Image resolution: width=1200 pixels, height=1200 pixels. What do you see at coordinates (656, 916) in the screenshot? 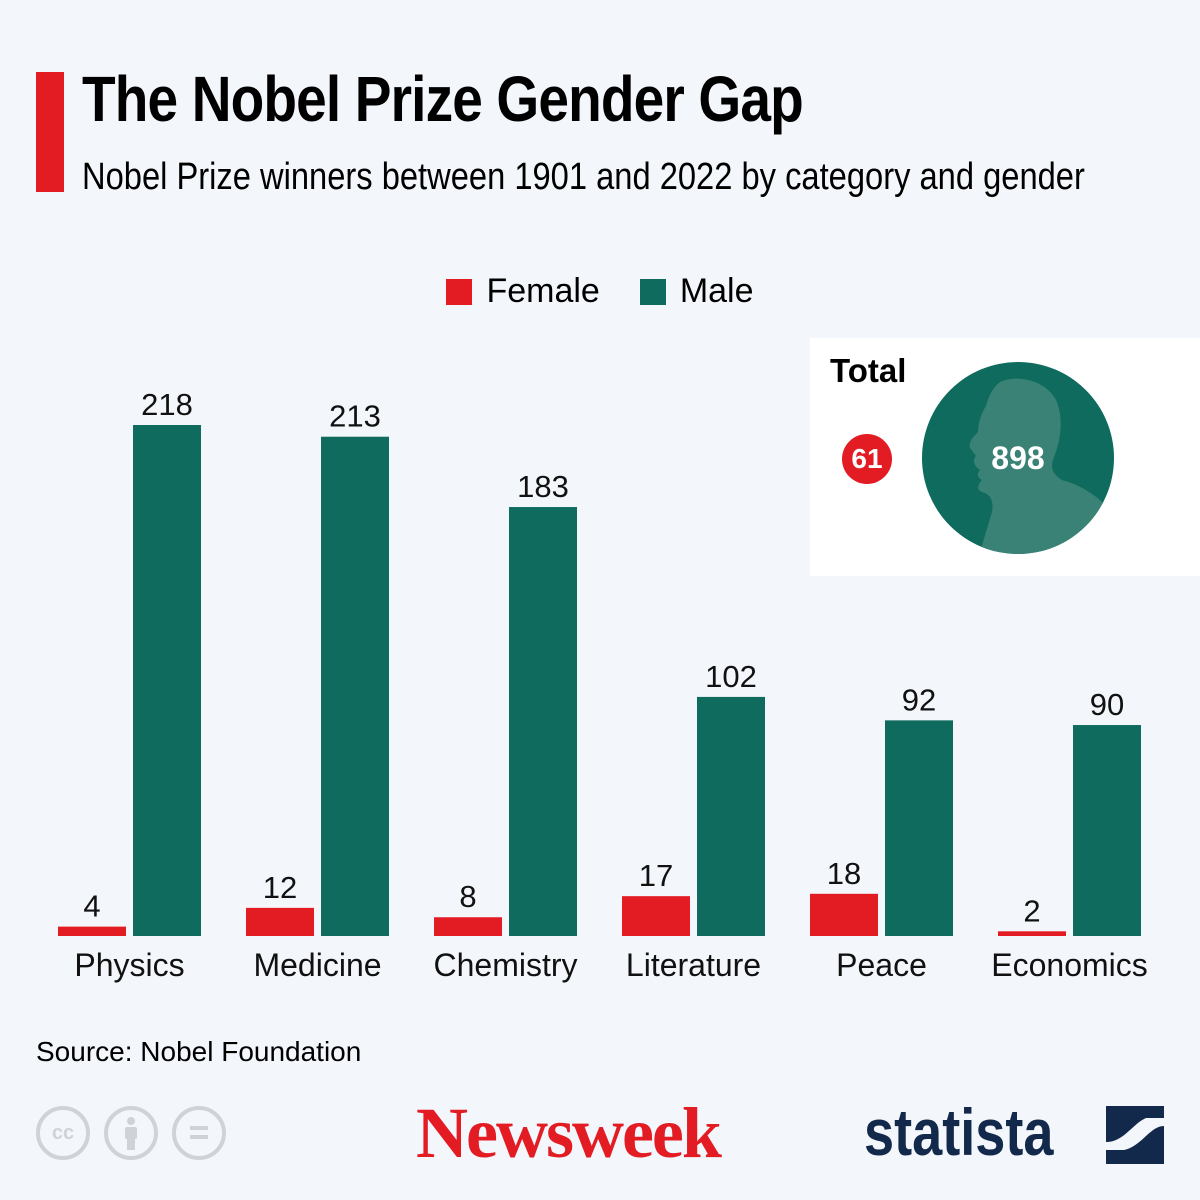
I see `bar-female-literature` at bounding box center [656, 916].